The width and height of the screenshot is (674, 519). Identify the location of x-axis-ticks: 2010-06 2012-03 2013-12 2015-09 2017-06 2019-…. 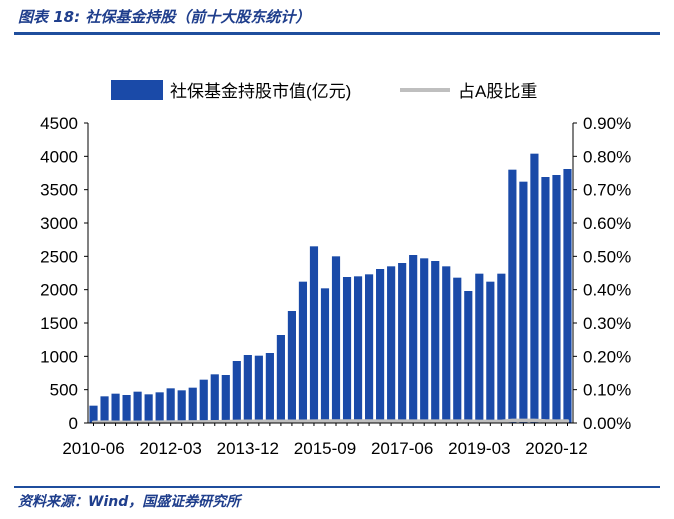
(325, 440).